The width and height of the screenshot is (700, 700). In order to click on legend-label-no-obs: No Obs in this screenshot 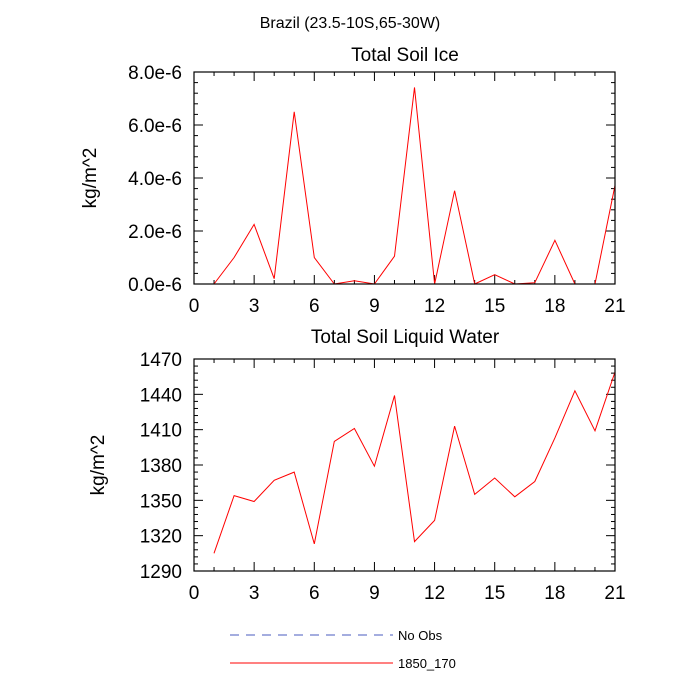, I will do `click(420, 635)`.